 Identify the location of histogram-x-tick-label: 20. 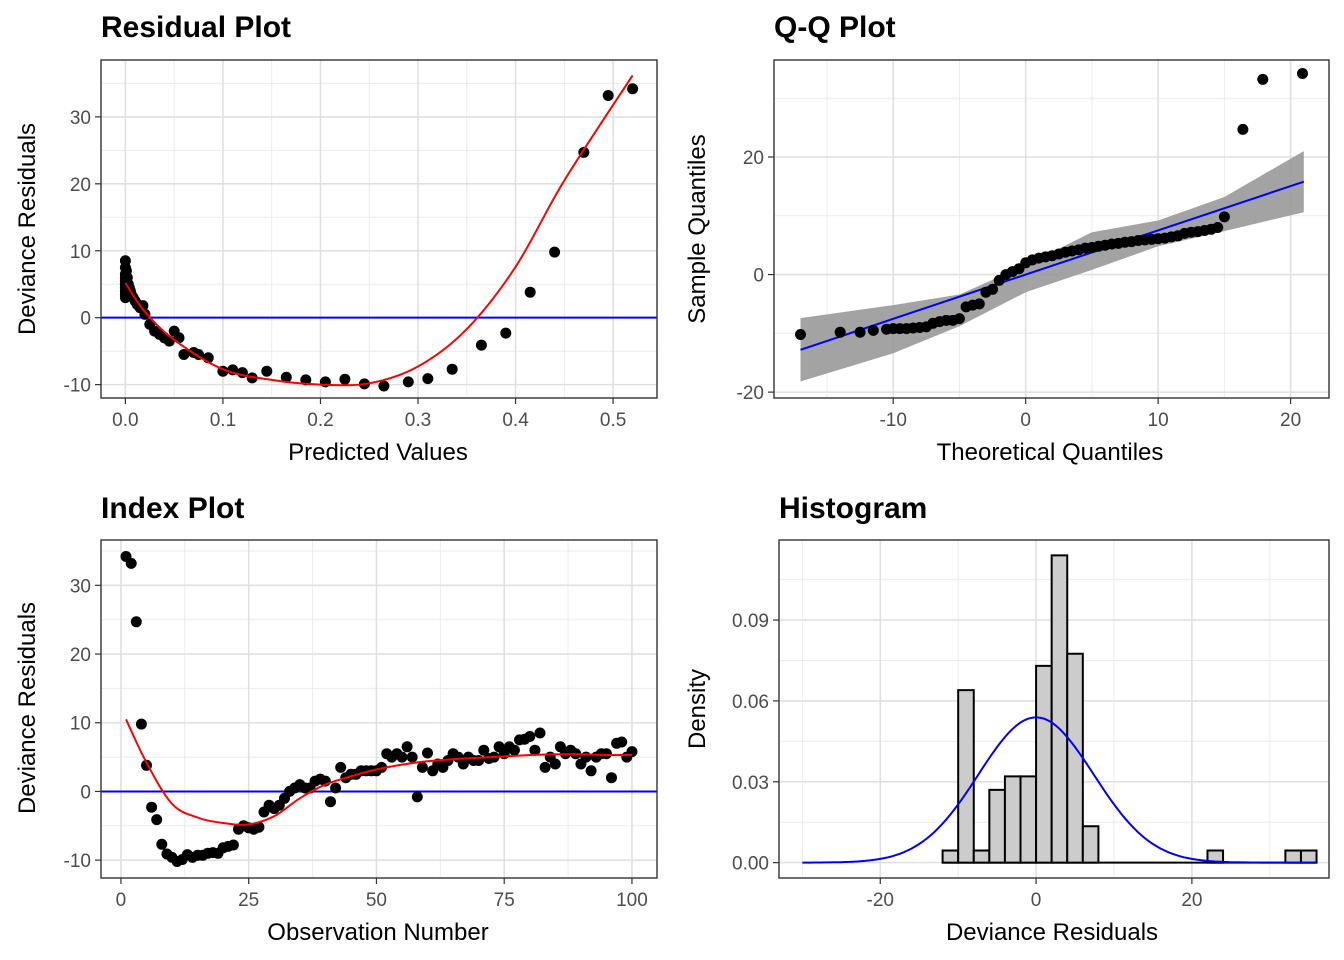
(1191, 900).